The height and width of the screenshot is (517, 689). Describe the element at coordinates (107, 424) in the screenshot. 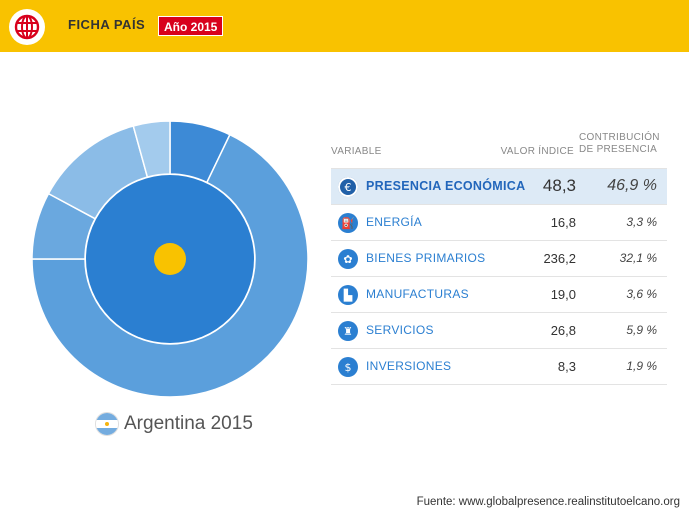

I see `argentina-flag-icon` at that location.